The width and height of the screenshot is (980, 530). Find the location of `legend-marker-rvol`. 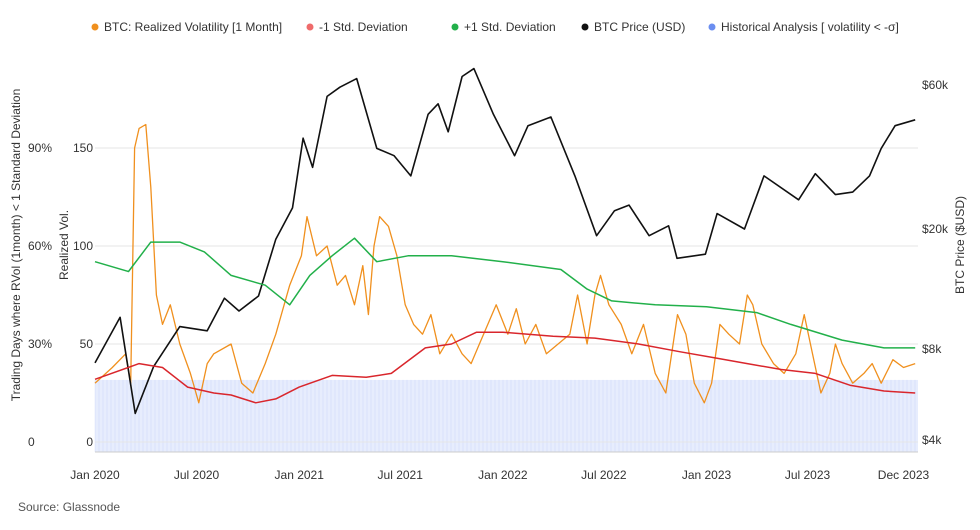

legend-marker-rvol is located at coordinates (95, 27).